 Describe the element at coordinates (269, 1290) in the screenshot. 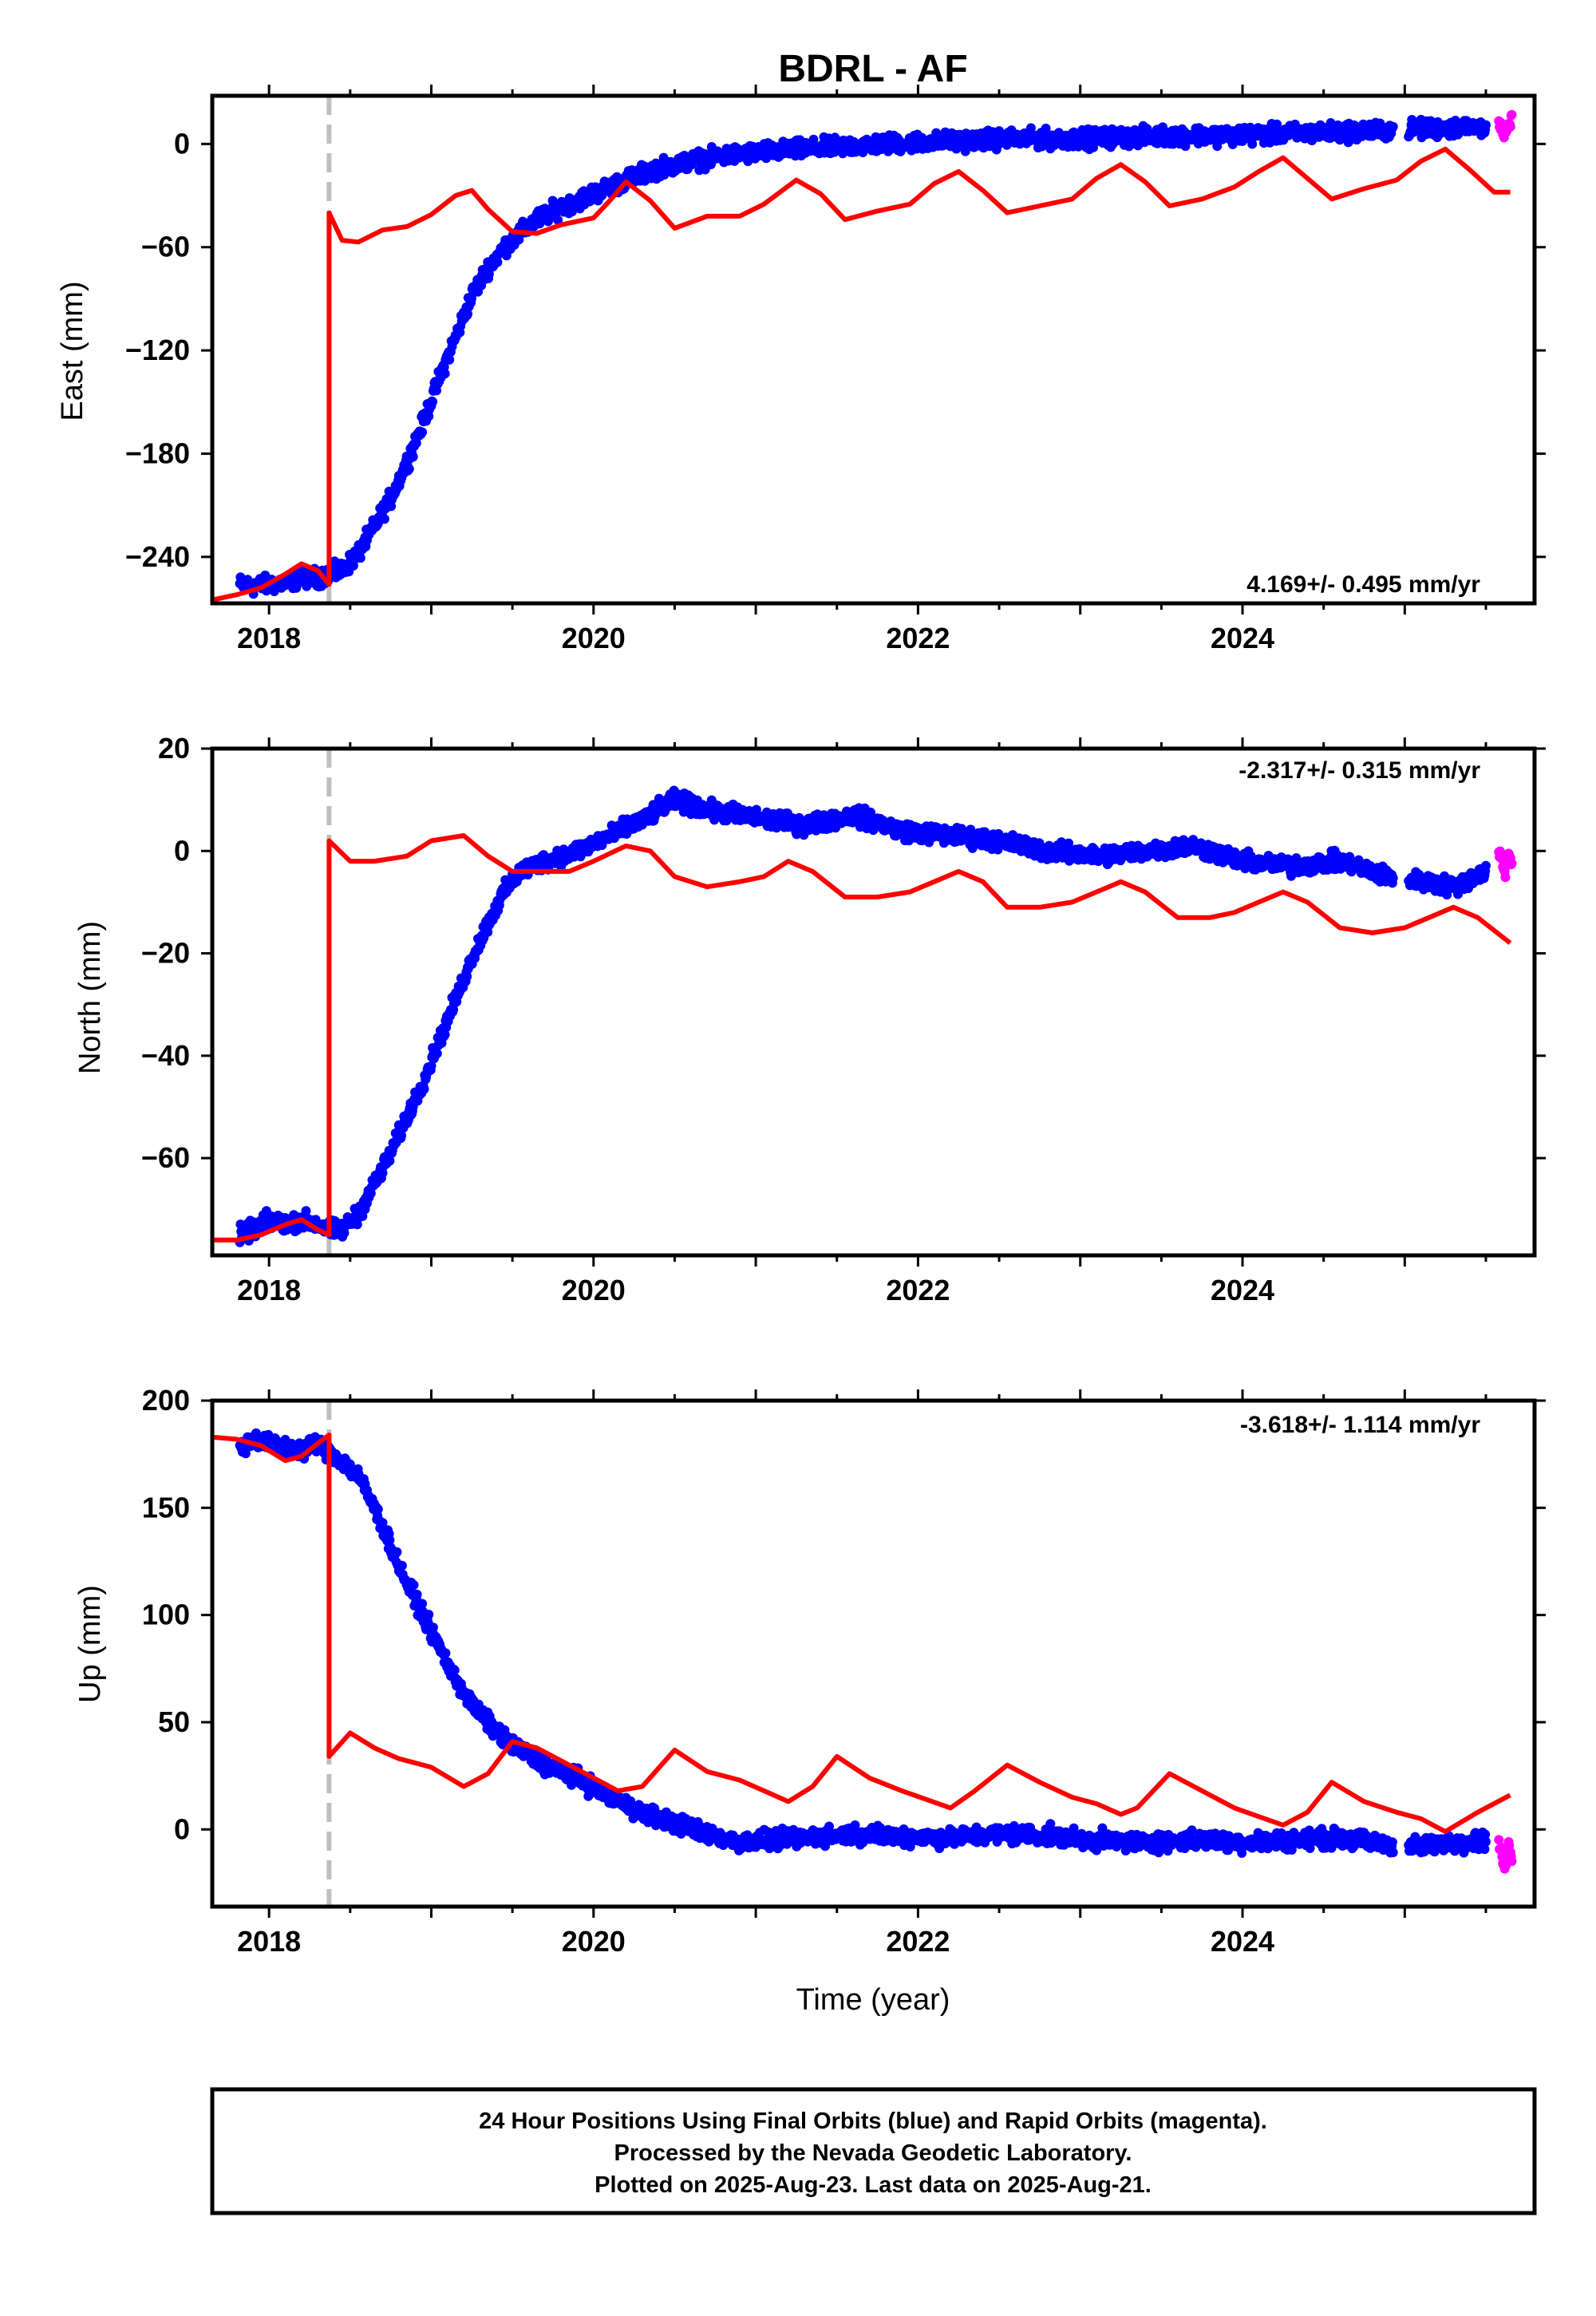

I see `north-xtick-label: 2018` at that location.